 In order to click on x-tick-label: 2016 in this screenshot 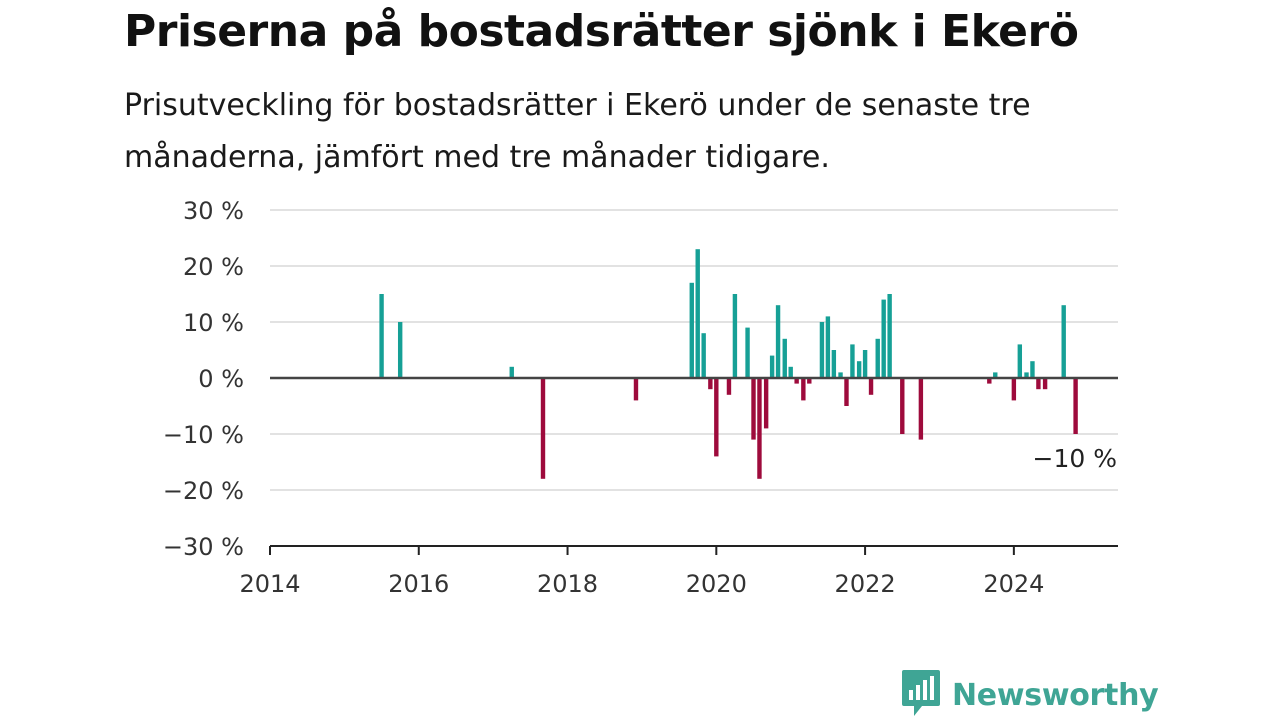, I will do `click(418, 584)`.